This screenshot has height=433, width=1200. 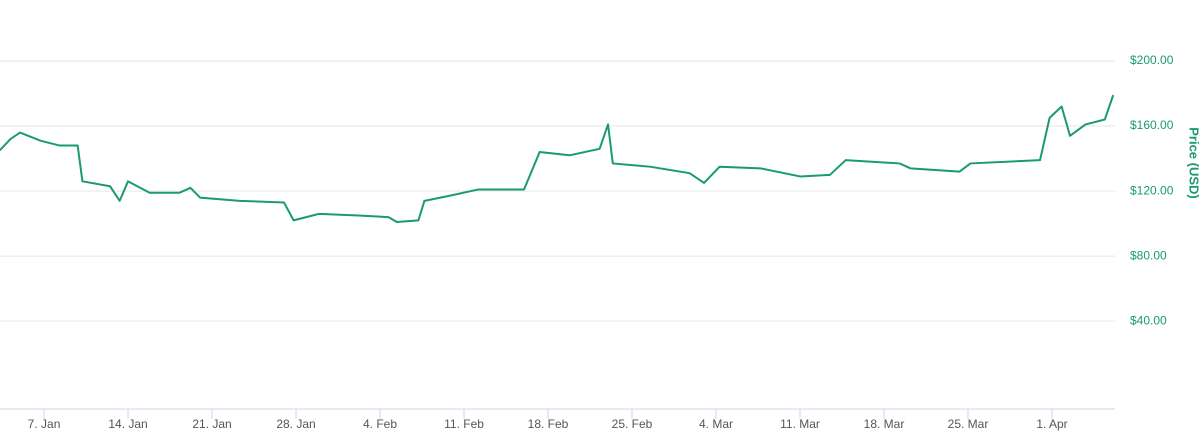 What do you see at coordinates (548, 424) in the screenshot?
I see `x-tick-label: 18. Feb` at bounding box center [548, 424].